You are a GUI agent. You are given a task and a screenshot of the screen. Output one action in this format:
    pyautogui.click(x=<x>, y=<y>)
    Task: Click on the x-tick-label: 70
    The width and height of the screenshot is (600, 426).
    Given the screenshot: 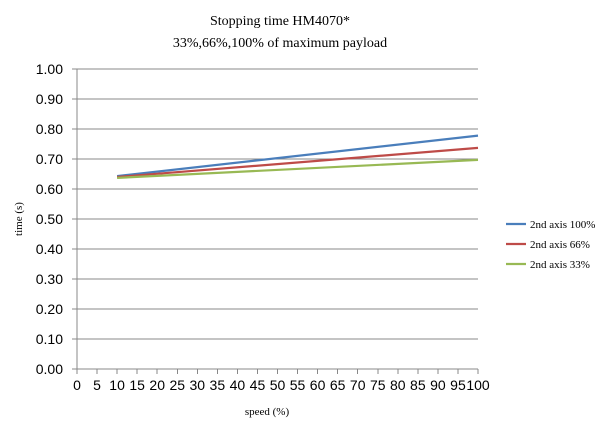 What is the action you would take?
    pyautogui.click(x=358, y=385)
    